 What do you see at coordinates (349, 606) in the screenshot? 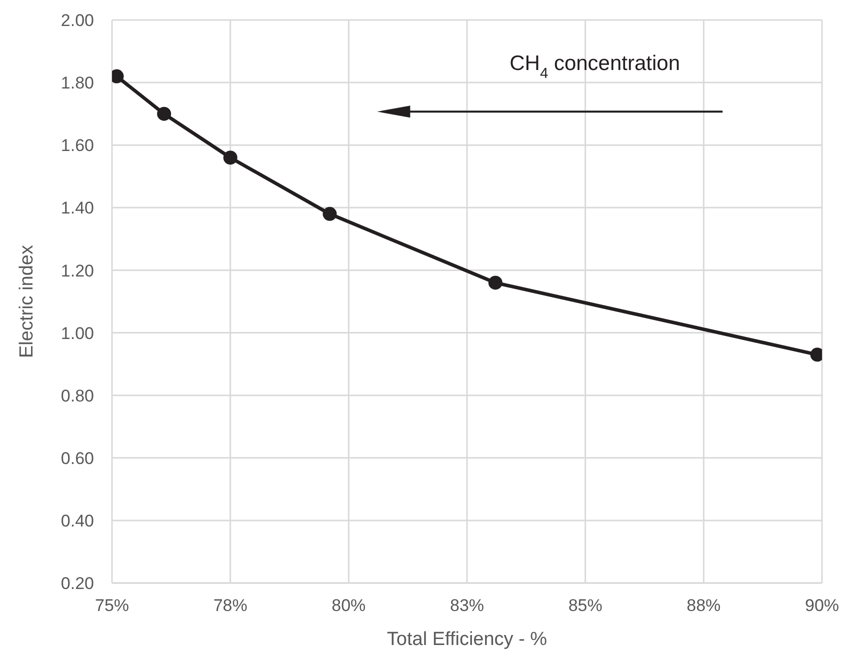
I see `x-tick-label: 80%` at bounding box center [349, 606].